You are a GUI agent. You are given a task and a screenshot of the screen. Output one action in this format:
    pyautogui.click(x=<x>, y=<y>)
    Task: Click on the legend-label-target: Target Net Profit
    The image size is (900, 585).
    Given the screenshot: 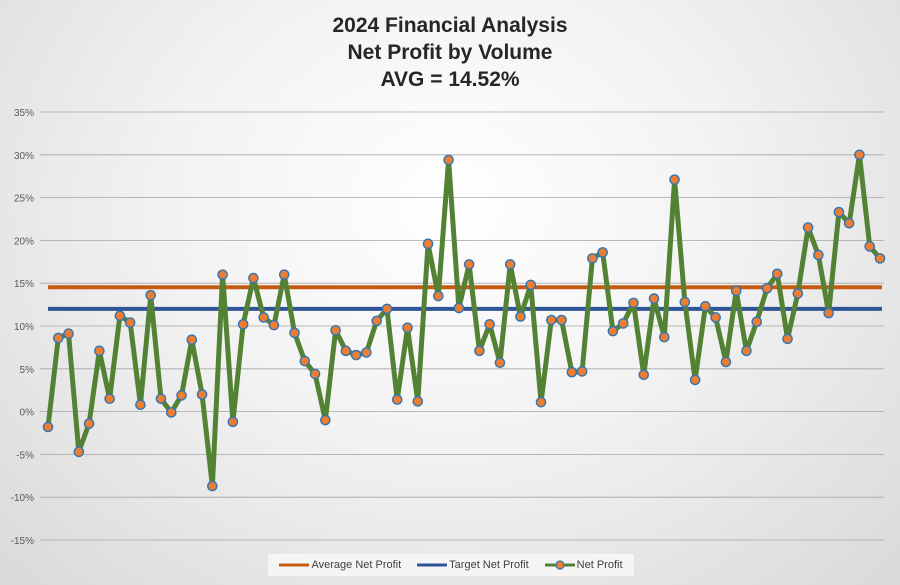 What is the action you would take?
    pyautogui.click(x=489, y=565)
    